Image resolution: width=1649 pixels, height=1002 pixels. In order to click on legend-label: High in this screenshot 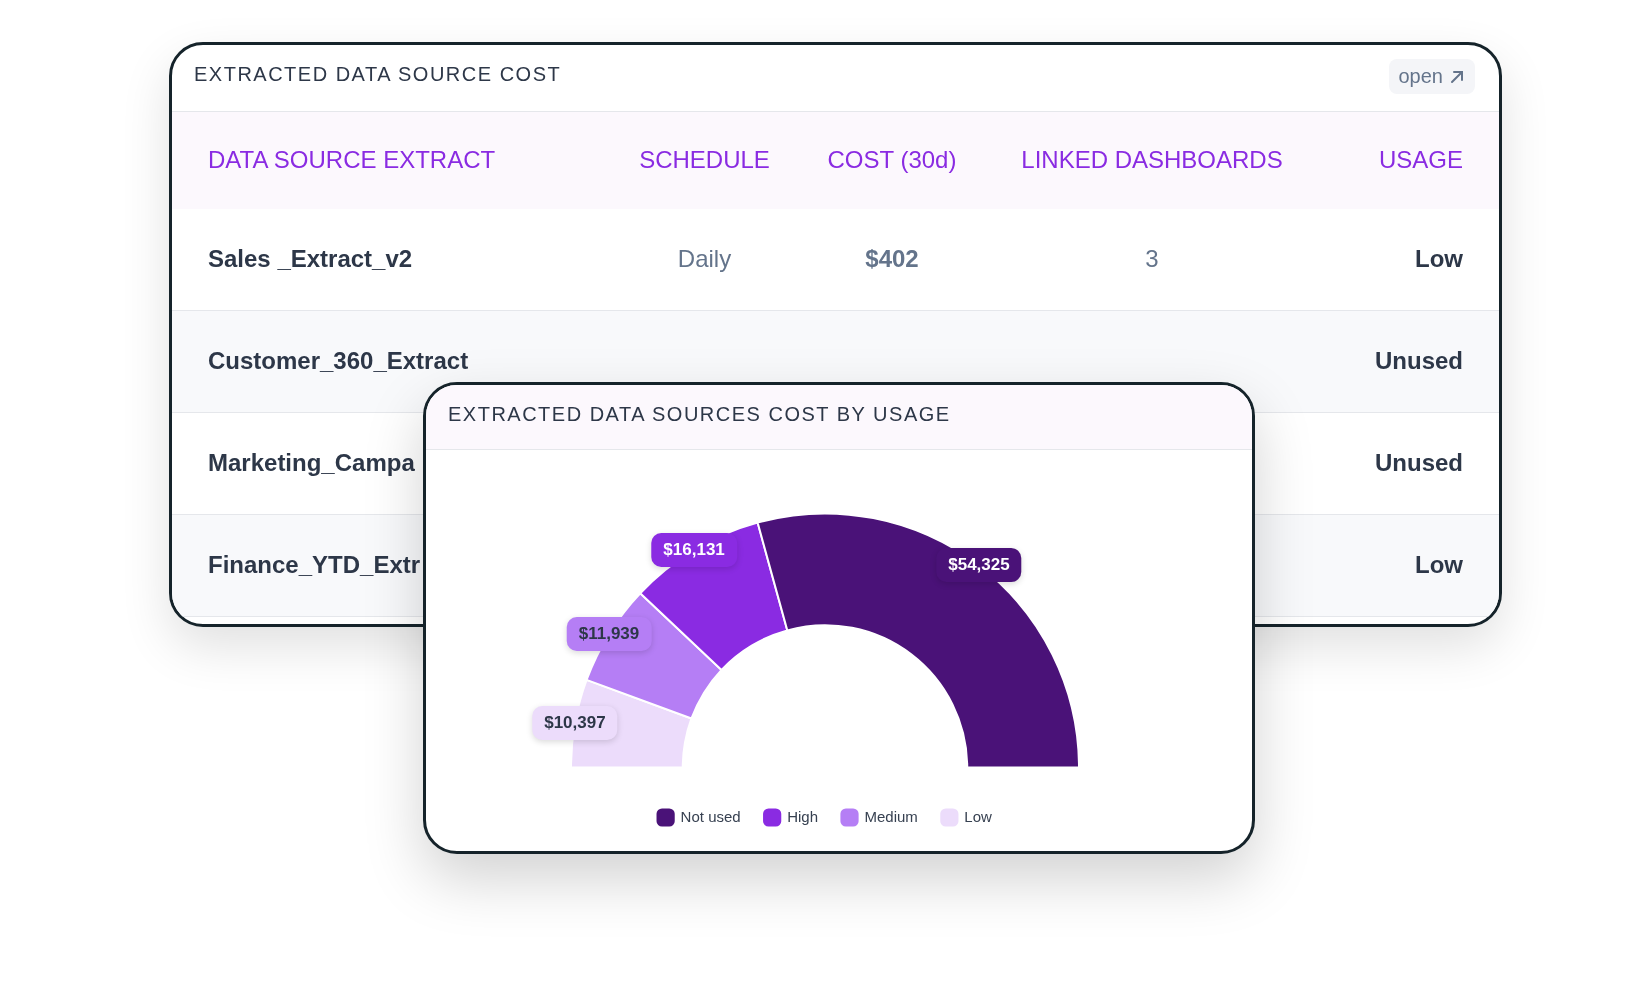, I will do `click(803, 816)`.